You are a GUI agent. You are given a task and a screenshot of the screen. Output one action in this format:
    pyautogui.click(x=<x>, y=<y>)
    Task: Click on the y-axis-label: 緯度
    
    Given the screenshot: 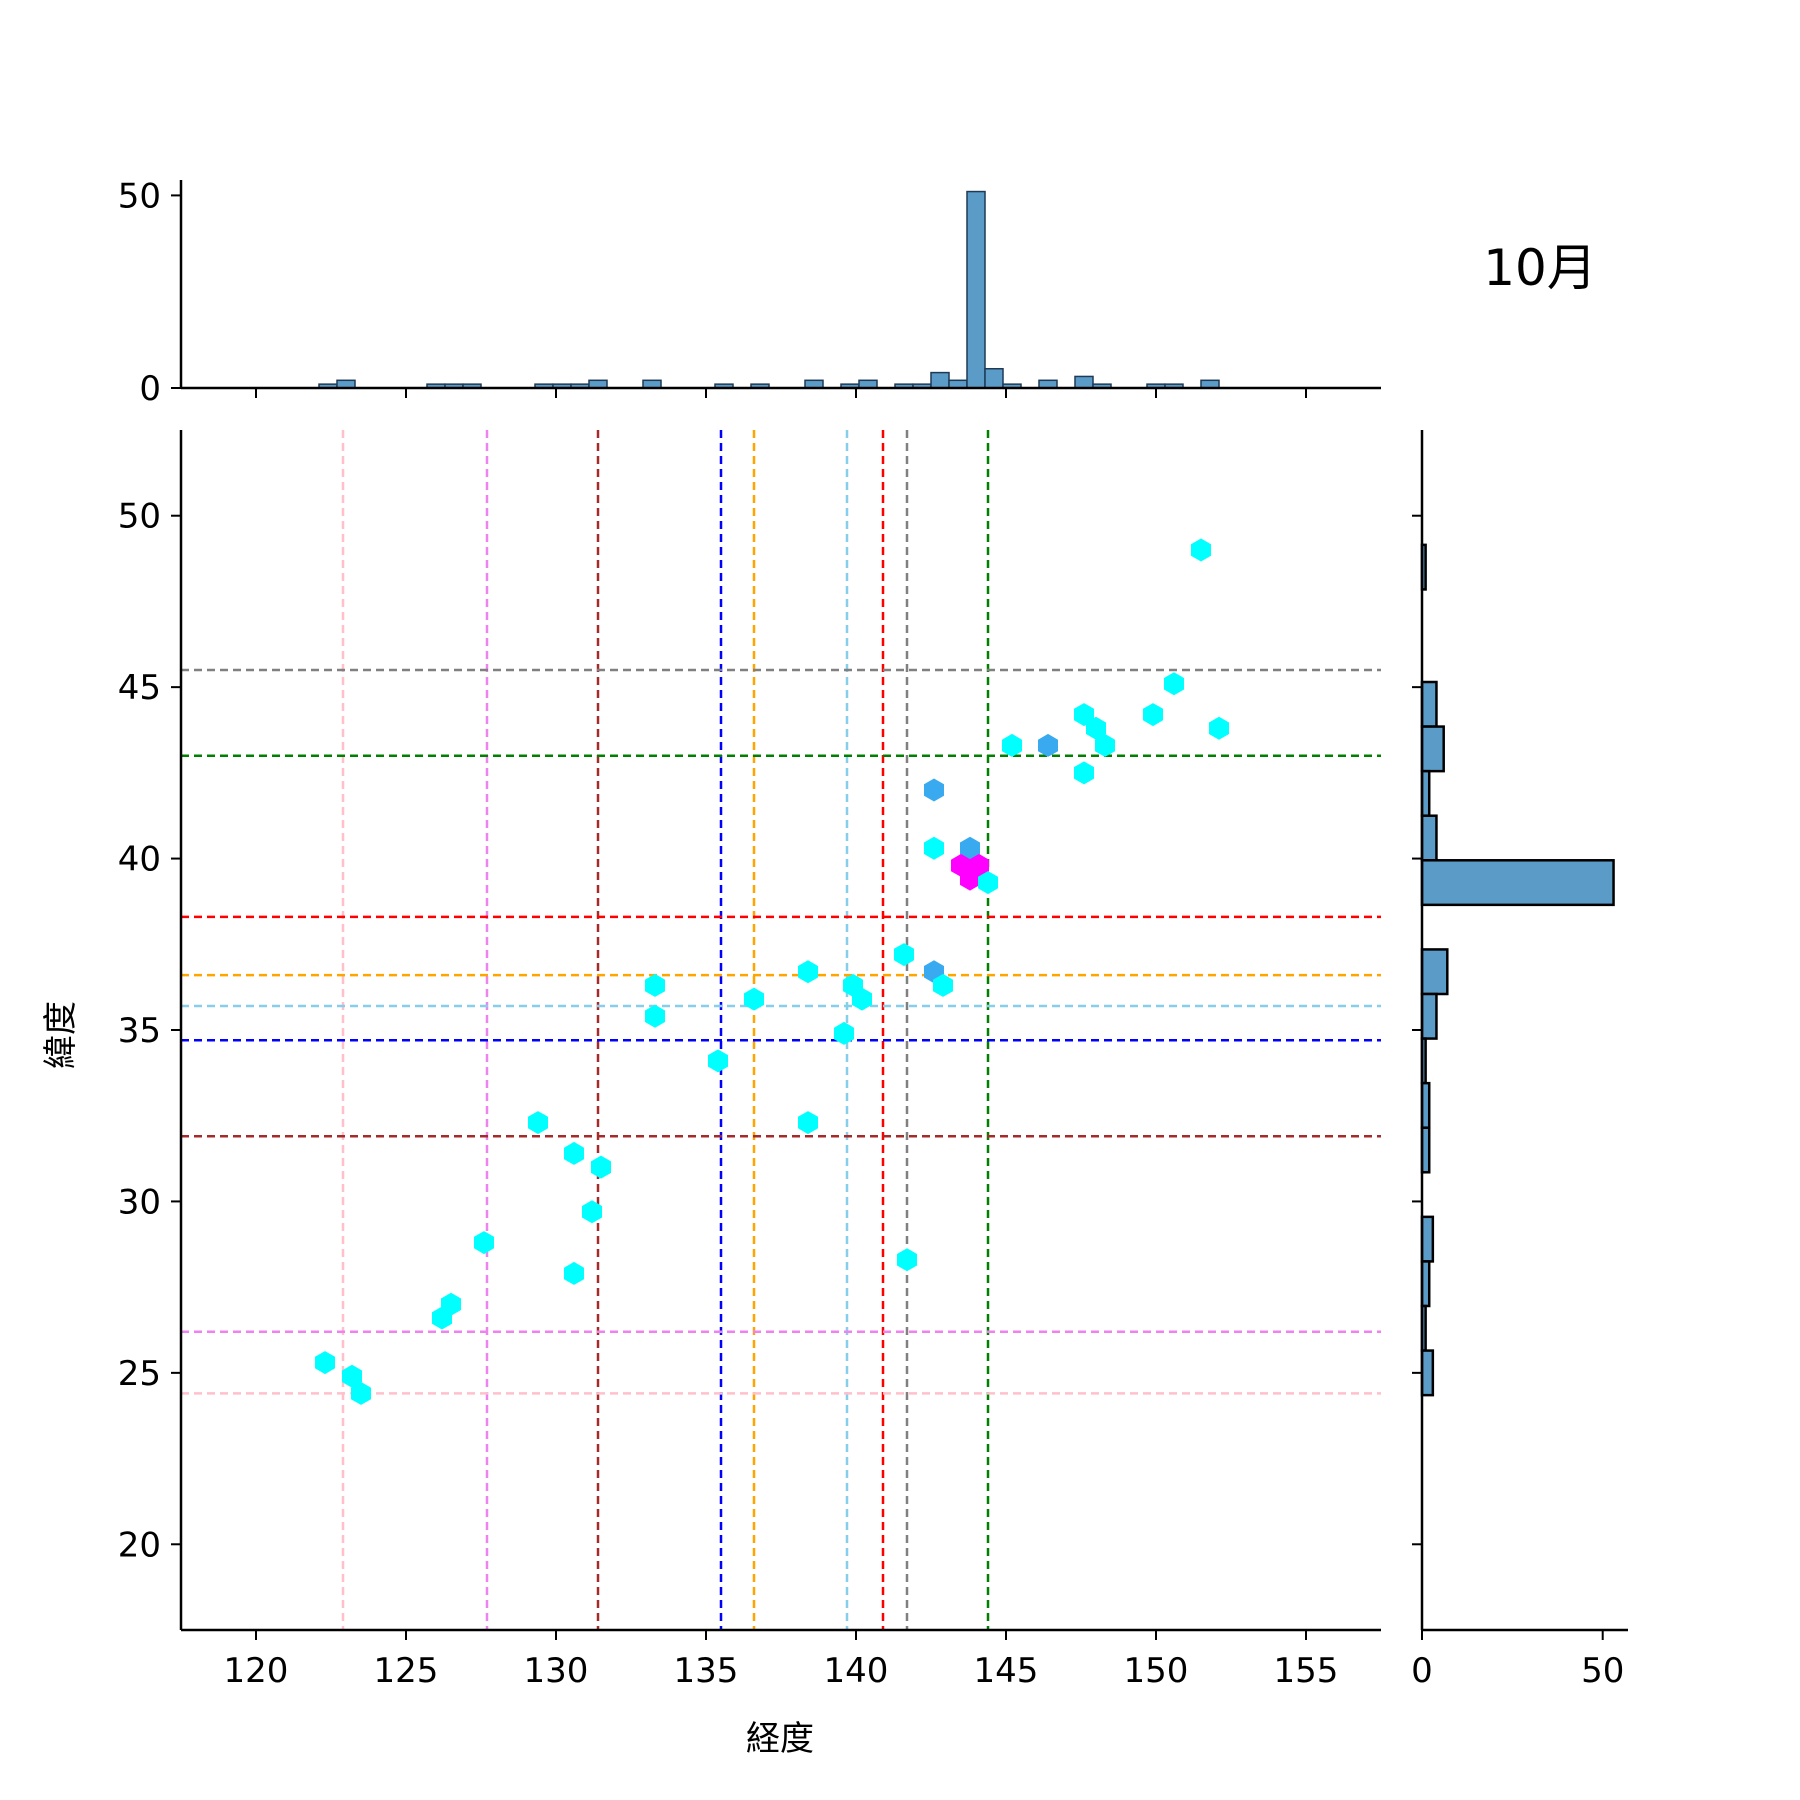 What is the action you would take?
    pyautogui.click(x=61, y=1035)
    